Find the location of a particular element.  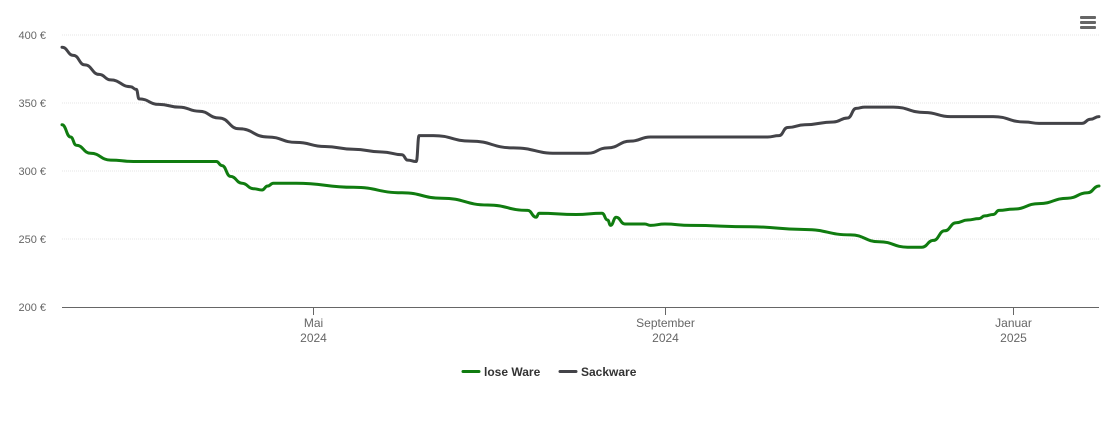

hamburger-menu-icon is located at coordinates (1088, 17).